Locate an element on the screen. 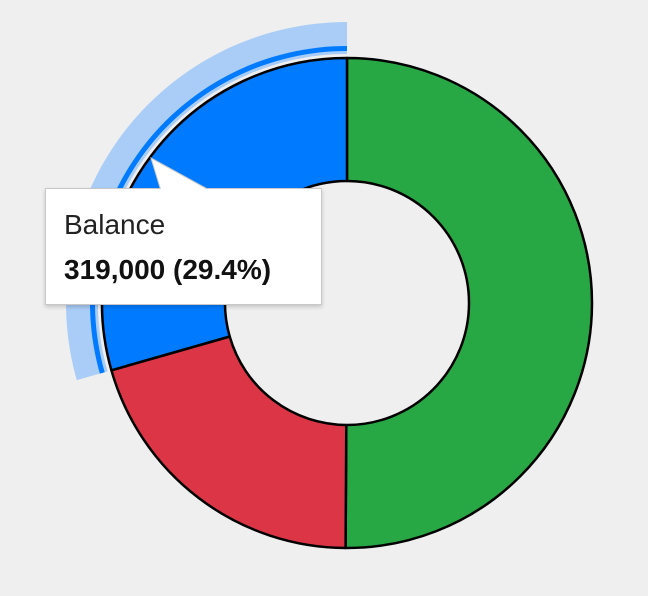  tooltip-series-label: Balance is located at coordinates (115, 224).